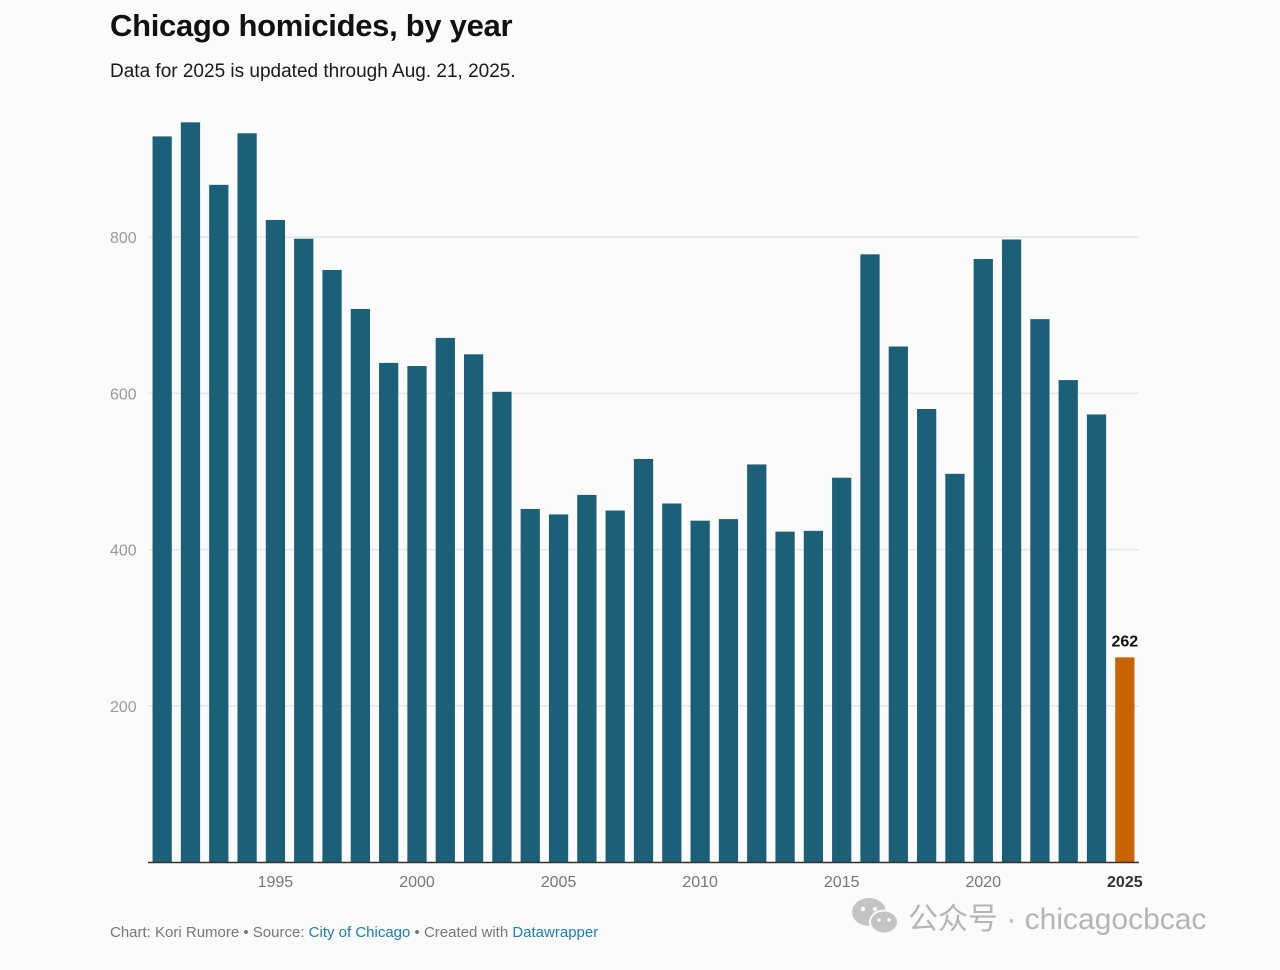 The image size is (1280, 970). I want to click on bar-2020, so click(983, 561).